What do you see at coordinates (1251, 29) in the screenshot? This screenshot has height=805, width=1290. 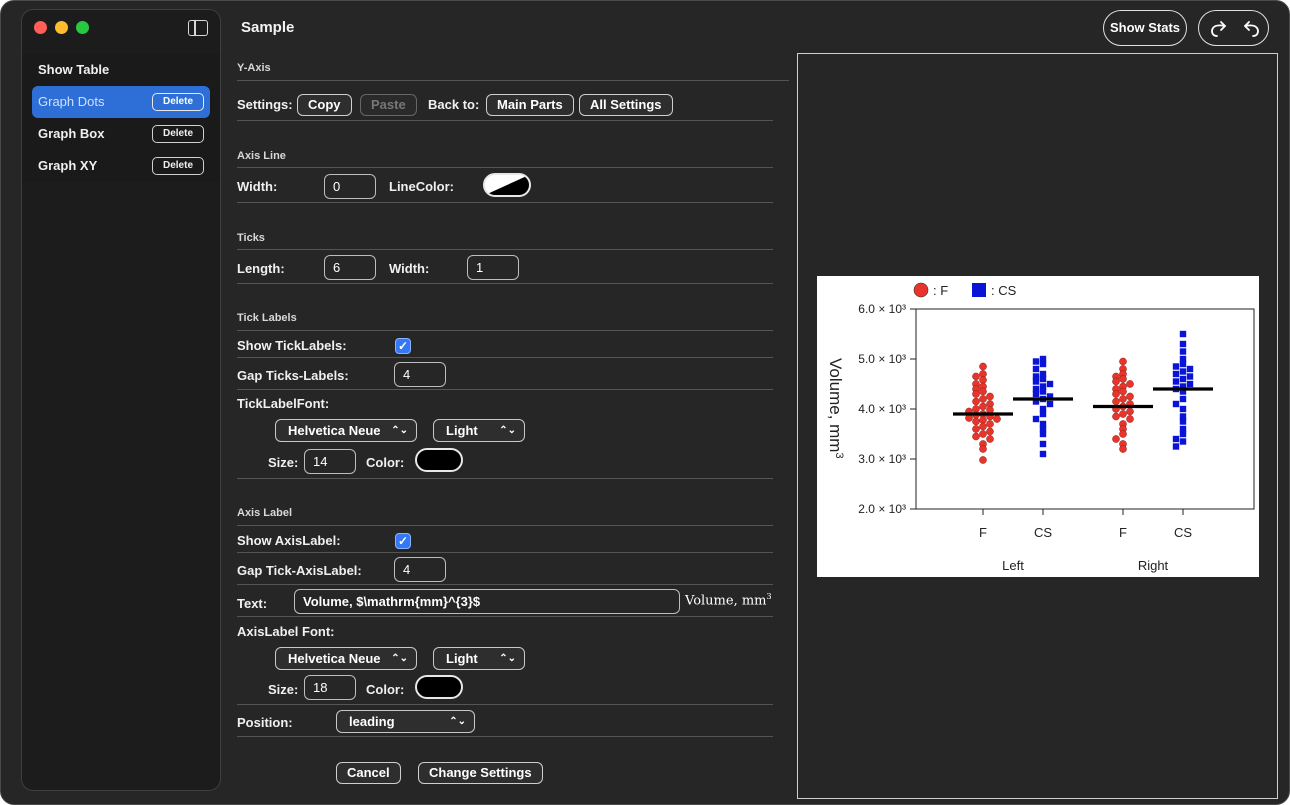 I see `undo-icon` at bounding box center [1251, 29].